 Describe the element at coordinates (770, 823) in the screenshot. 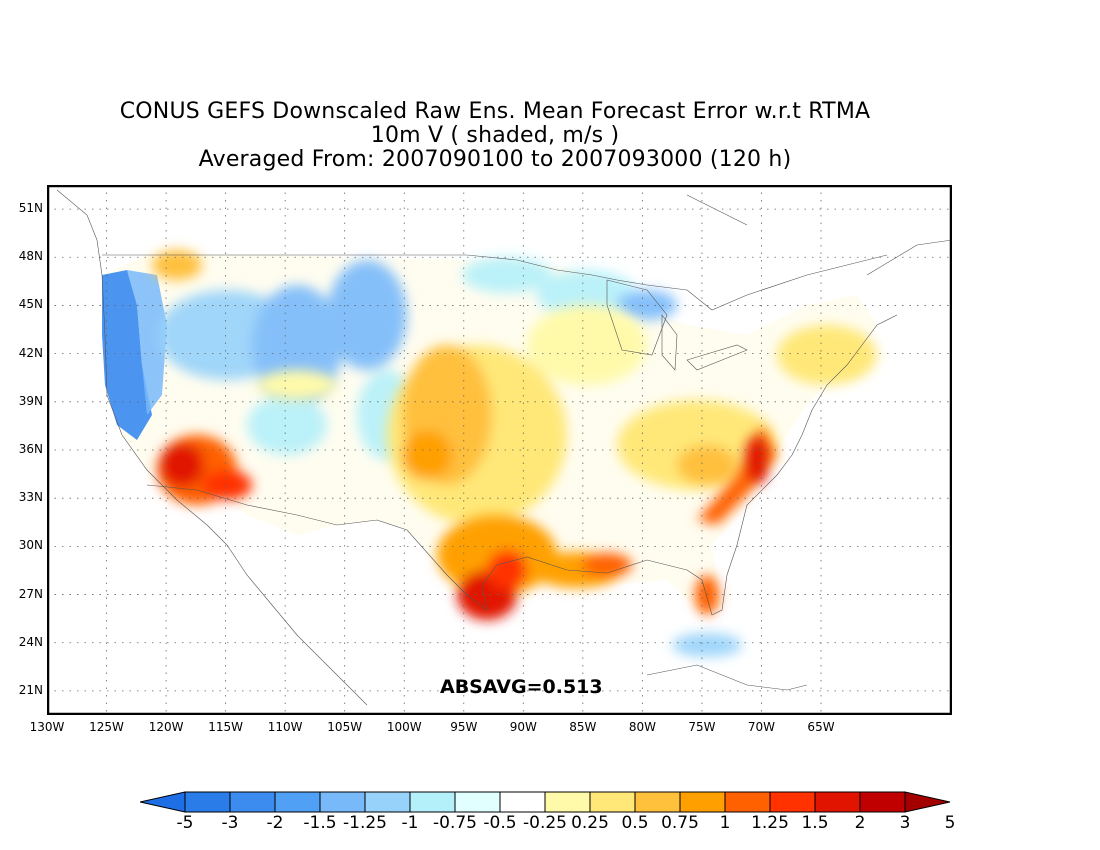

I see `colorbar-tick-label: 1.25` at that location.